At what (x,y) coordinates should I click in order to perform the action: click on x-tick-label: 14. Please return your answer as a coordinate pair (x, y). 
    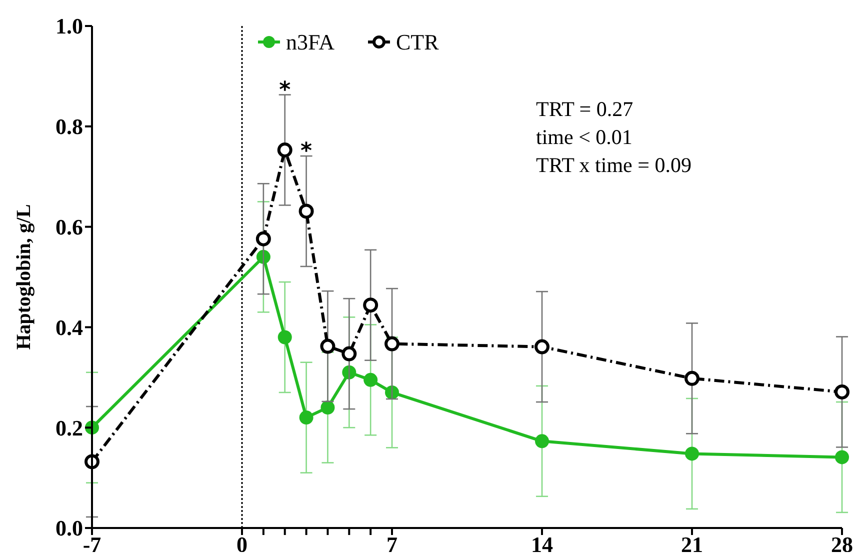
    Looking at the image, I should click on (542, 544).